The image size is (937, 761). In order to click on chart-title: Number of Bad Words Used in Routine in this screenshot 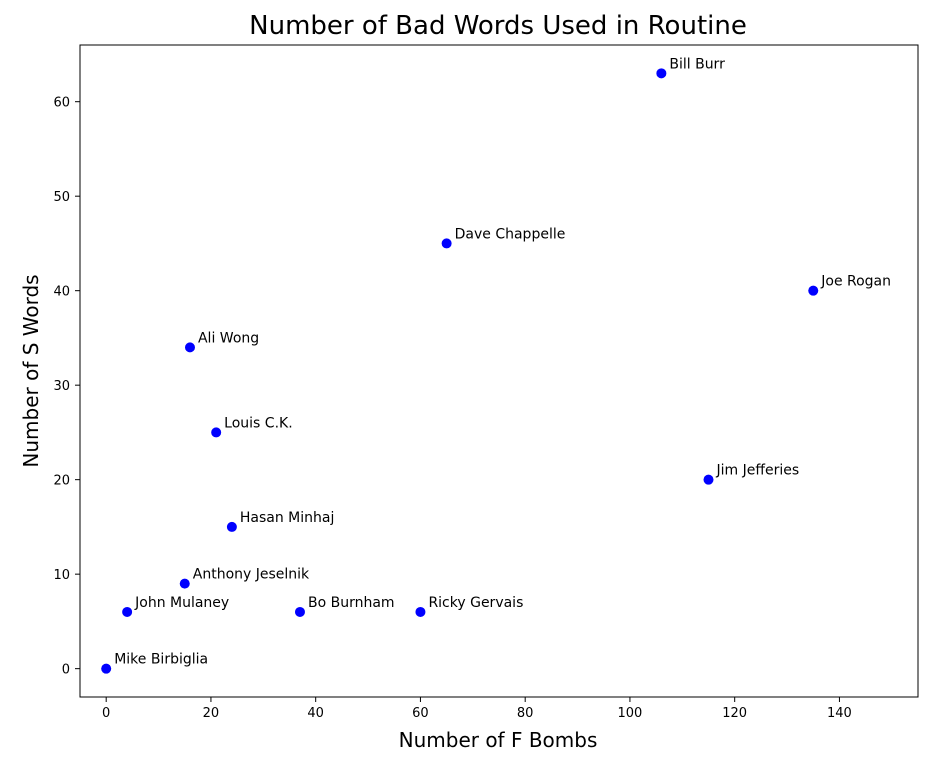, I will do `click(498, 26)`.